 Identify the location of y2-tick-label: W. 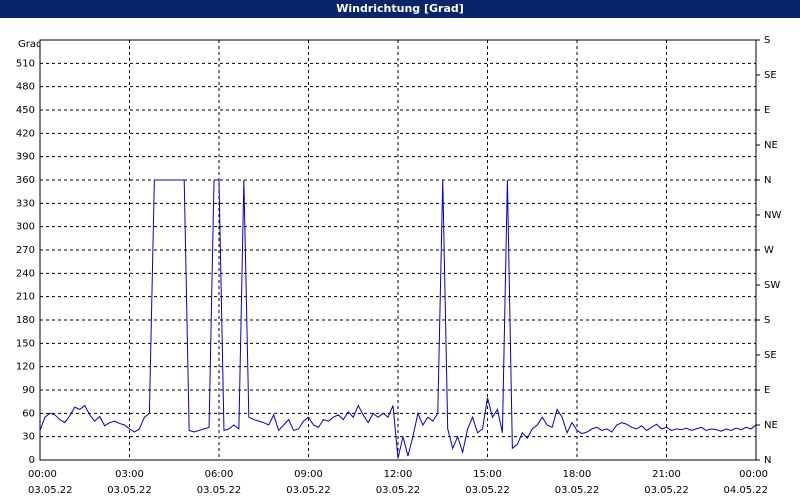
(769, 250).